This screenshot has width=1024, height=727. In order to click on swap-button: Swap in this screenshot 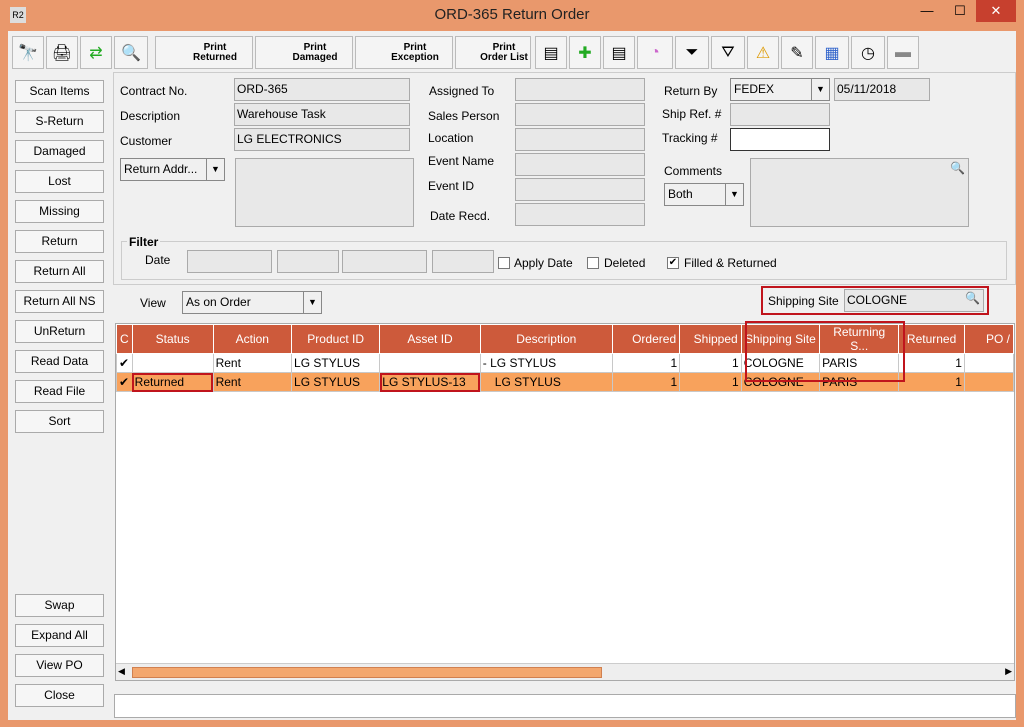, I will do `click(59, 605)`.